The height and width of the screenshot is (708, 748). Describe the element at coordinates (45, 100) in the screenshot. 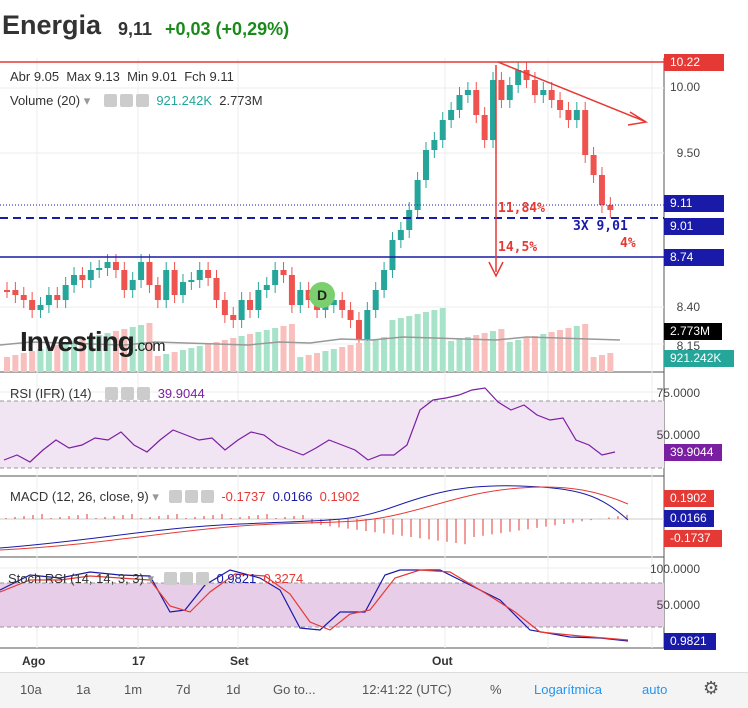

I see `volume-label: Volume (20)` at that location.